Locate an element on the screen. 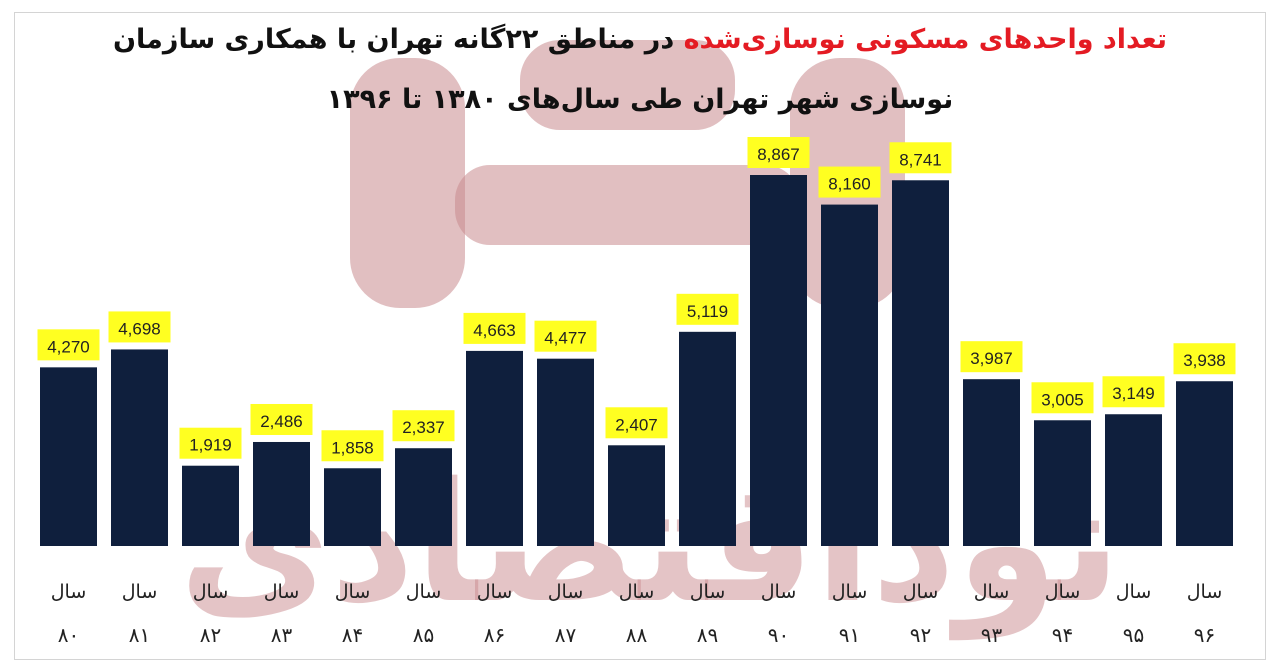 The height and width of the screenshot is (671, 1280). x-tick-label-6: ۸۶ is located at coordinates (494, 635).